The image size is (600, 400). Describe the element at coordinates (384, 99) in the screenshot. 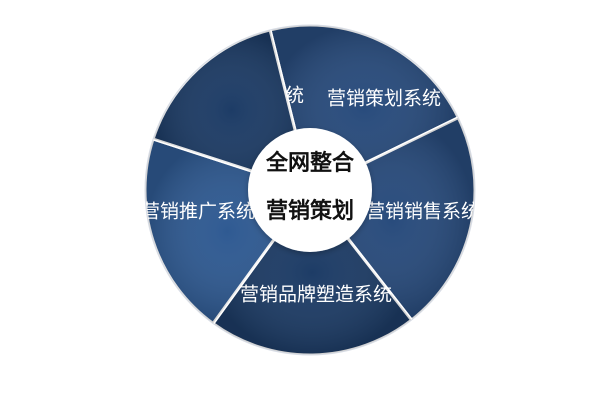

I see `wheel-segment-label: 营销策划系统` at that location.